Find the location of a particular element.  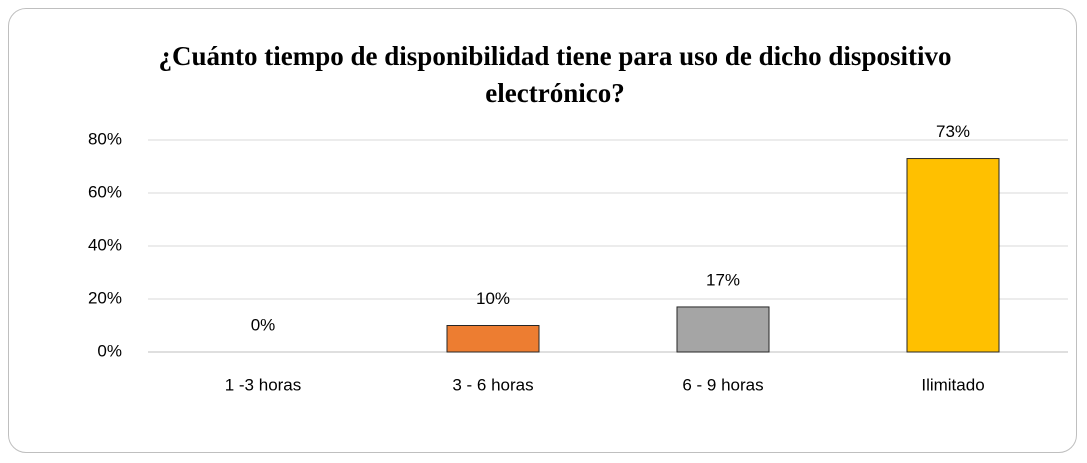

y-tick-label: 20% is located at coordinates (105, 297).